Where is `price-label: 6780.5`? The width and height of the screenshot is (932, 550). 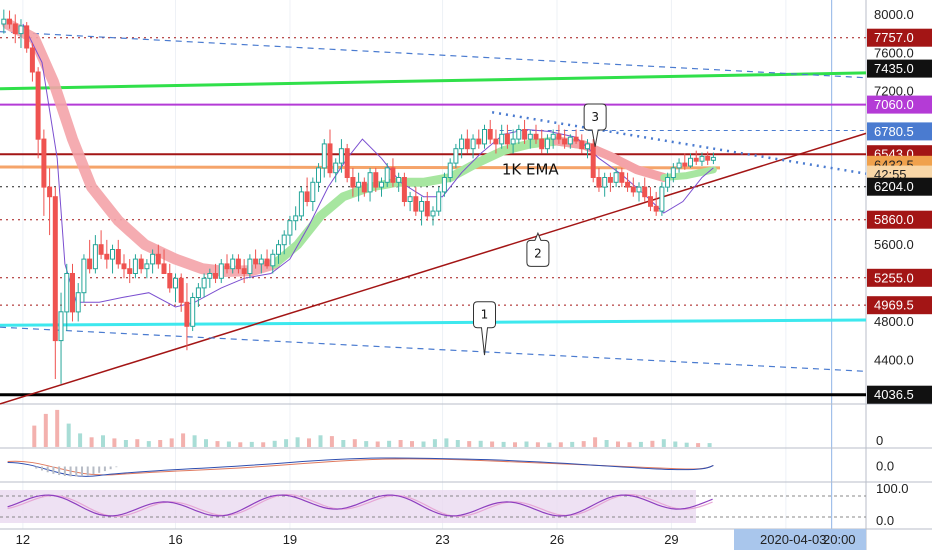
price-label: 6780.5 is located at coordinates (894, 131).